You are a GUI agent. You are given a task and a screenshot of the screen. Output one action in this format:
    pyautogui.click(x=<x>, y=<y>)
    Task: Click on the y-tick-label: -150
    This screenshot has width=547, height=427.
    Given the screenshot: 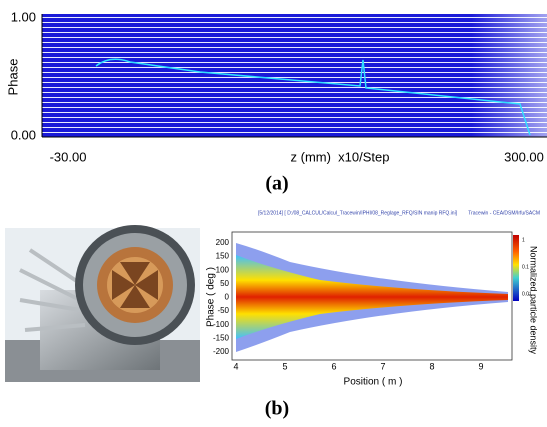 What is the action you would take?
    pyautogui.click(x=221, y=337)
    